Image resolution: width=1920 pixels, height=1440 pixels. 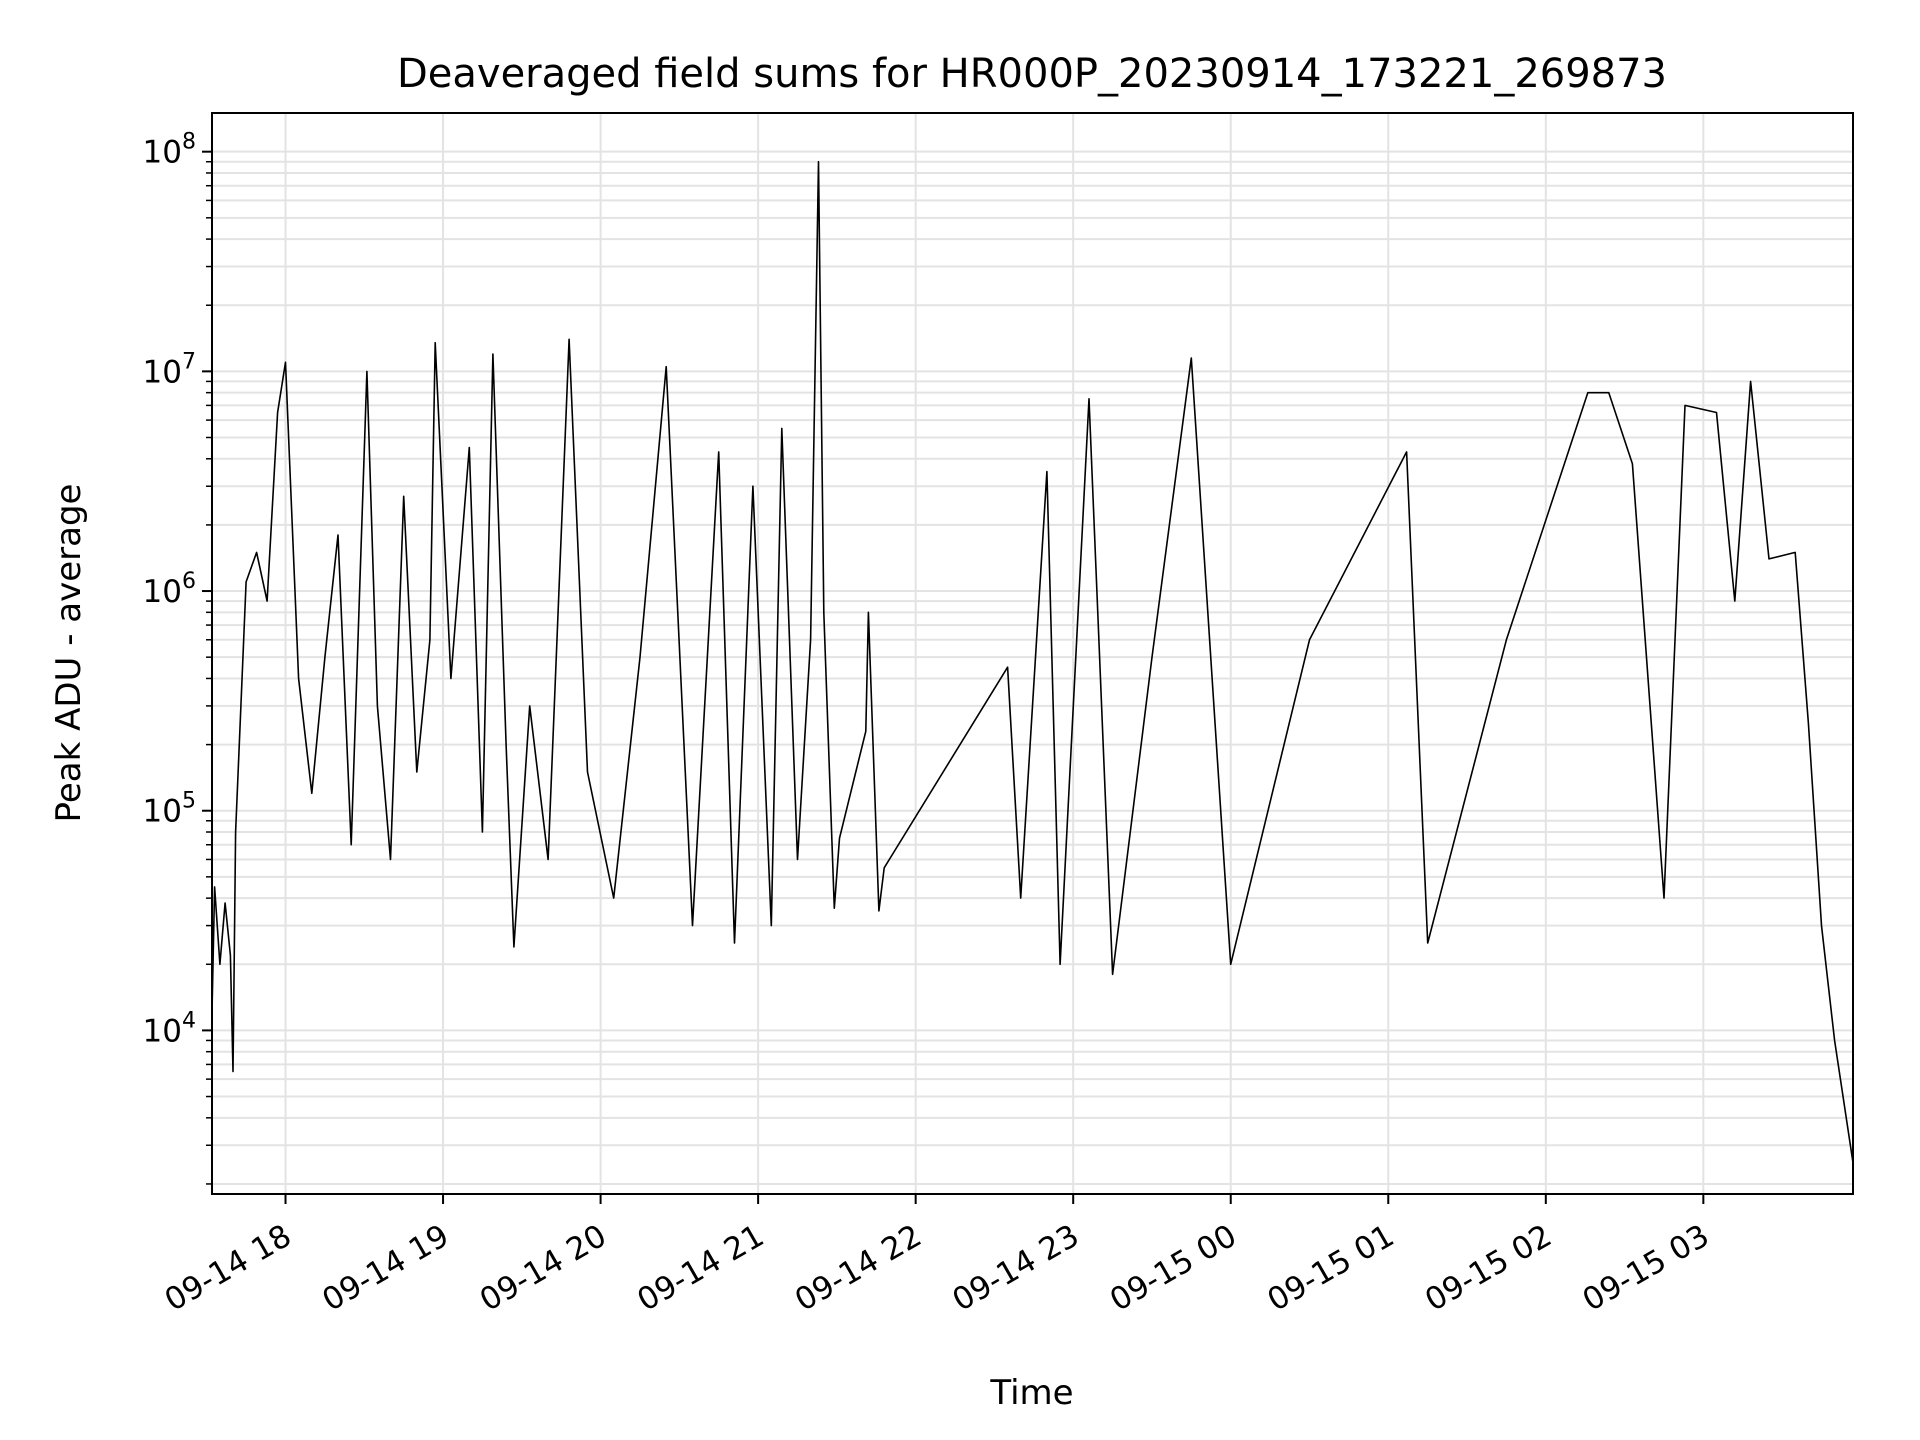 What do you see at coordinates (169, 150) in the screenshot?
I see `y-tick-label: 10⁸` at bounding box center [169, 150].